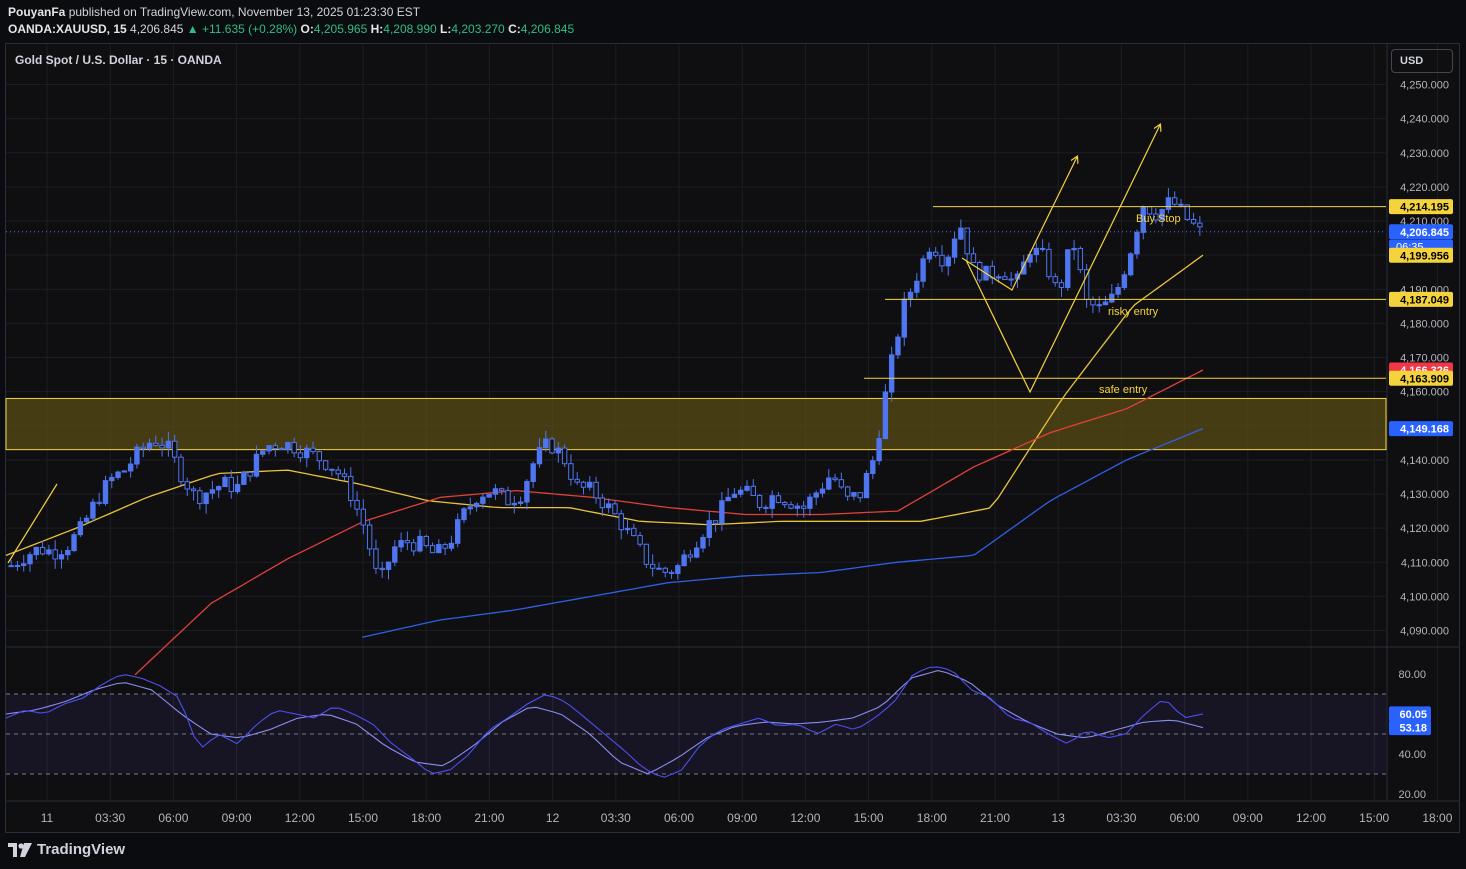  Describe the element at coordinates (377, 29) in the screenshot. I see `high-label: H:` at that location.